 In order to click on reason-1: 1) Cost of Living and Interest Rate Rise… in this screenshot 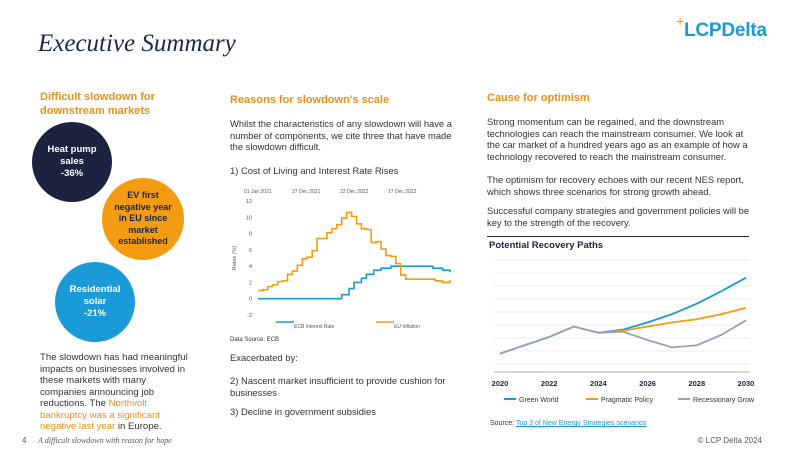, I will do `click(314, 170)`.